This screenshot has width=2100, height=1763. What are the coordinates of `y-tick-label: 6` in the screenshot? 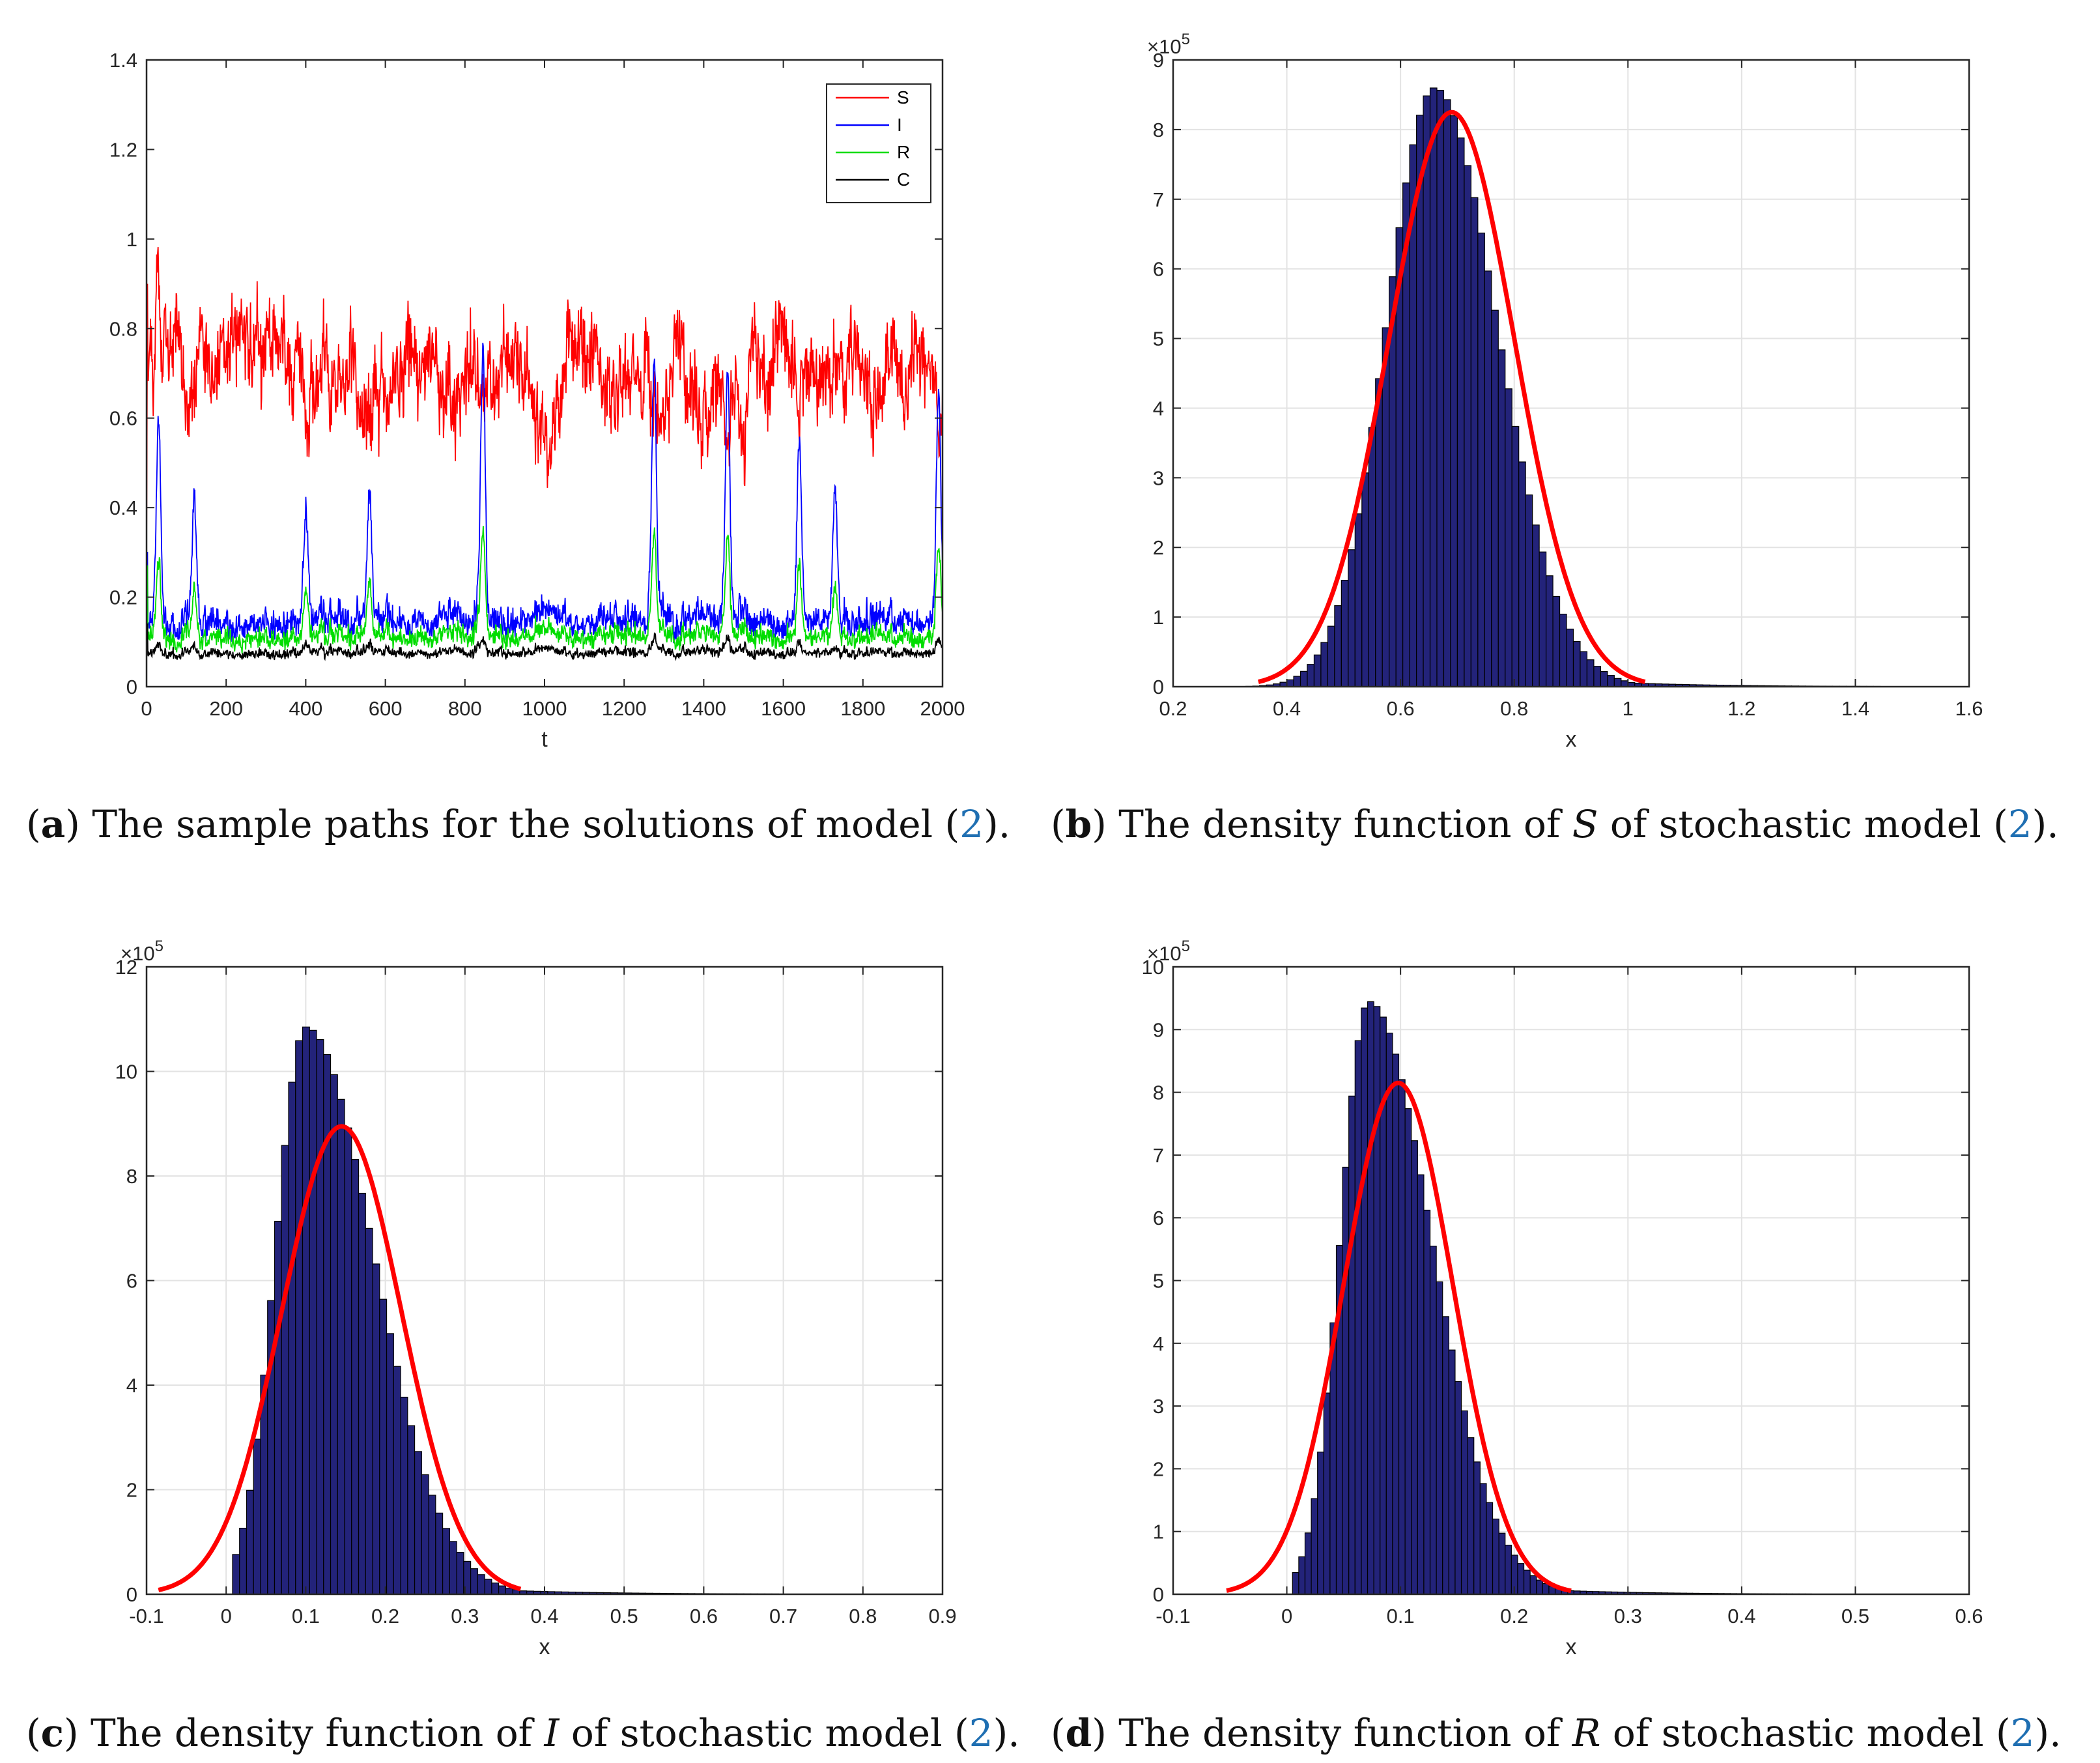 It's located at (1158, 269).